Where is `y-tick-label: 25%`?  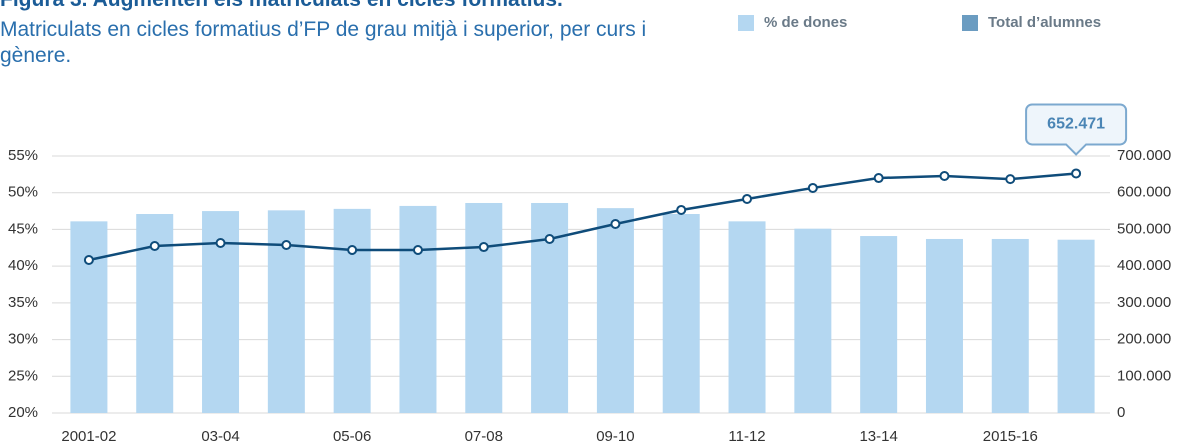
y-tick-label: 25% is located at coordinates (23, 375).